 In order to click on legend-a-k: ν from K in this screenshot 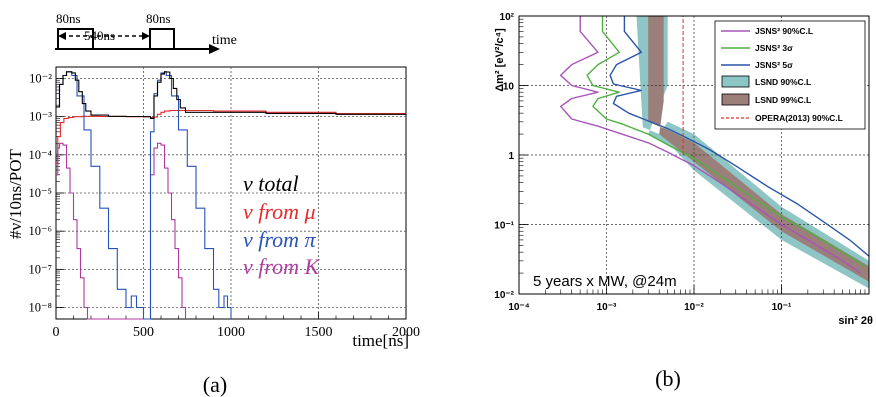, I will do `click(282, 266)`.